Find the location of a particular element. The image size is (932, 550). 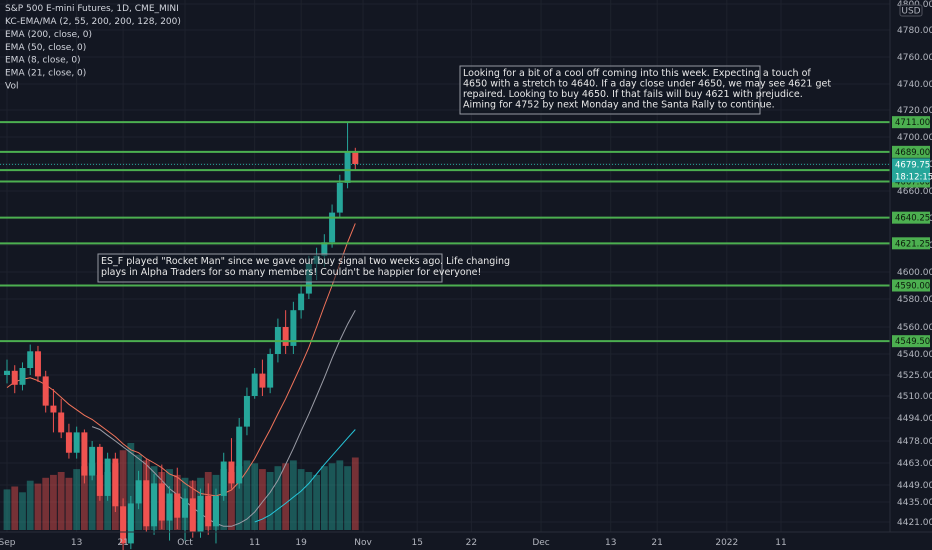

time-tick-label: Nov is located at coordinates (363, 543).